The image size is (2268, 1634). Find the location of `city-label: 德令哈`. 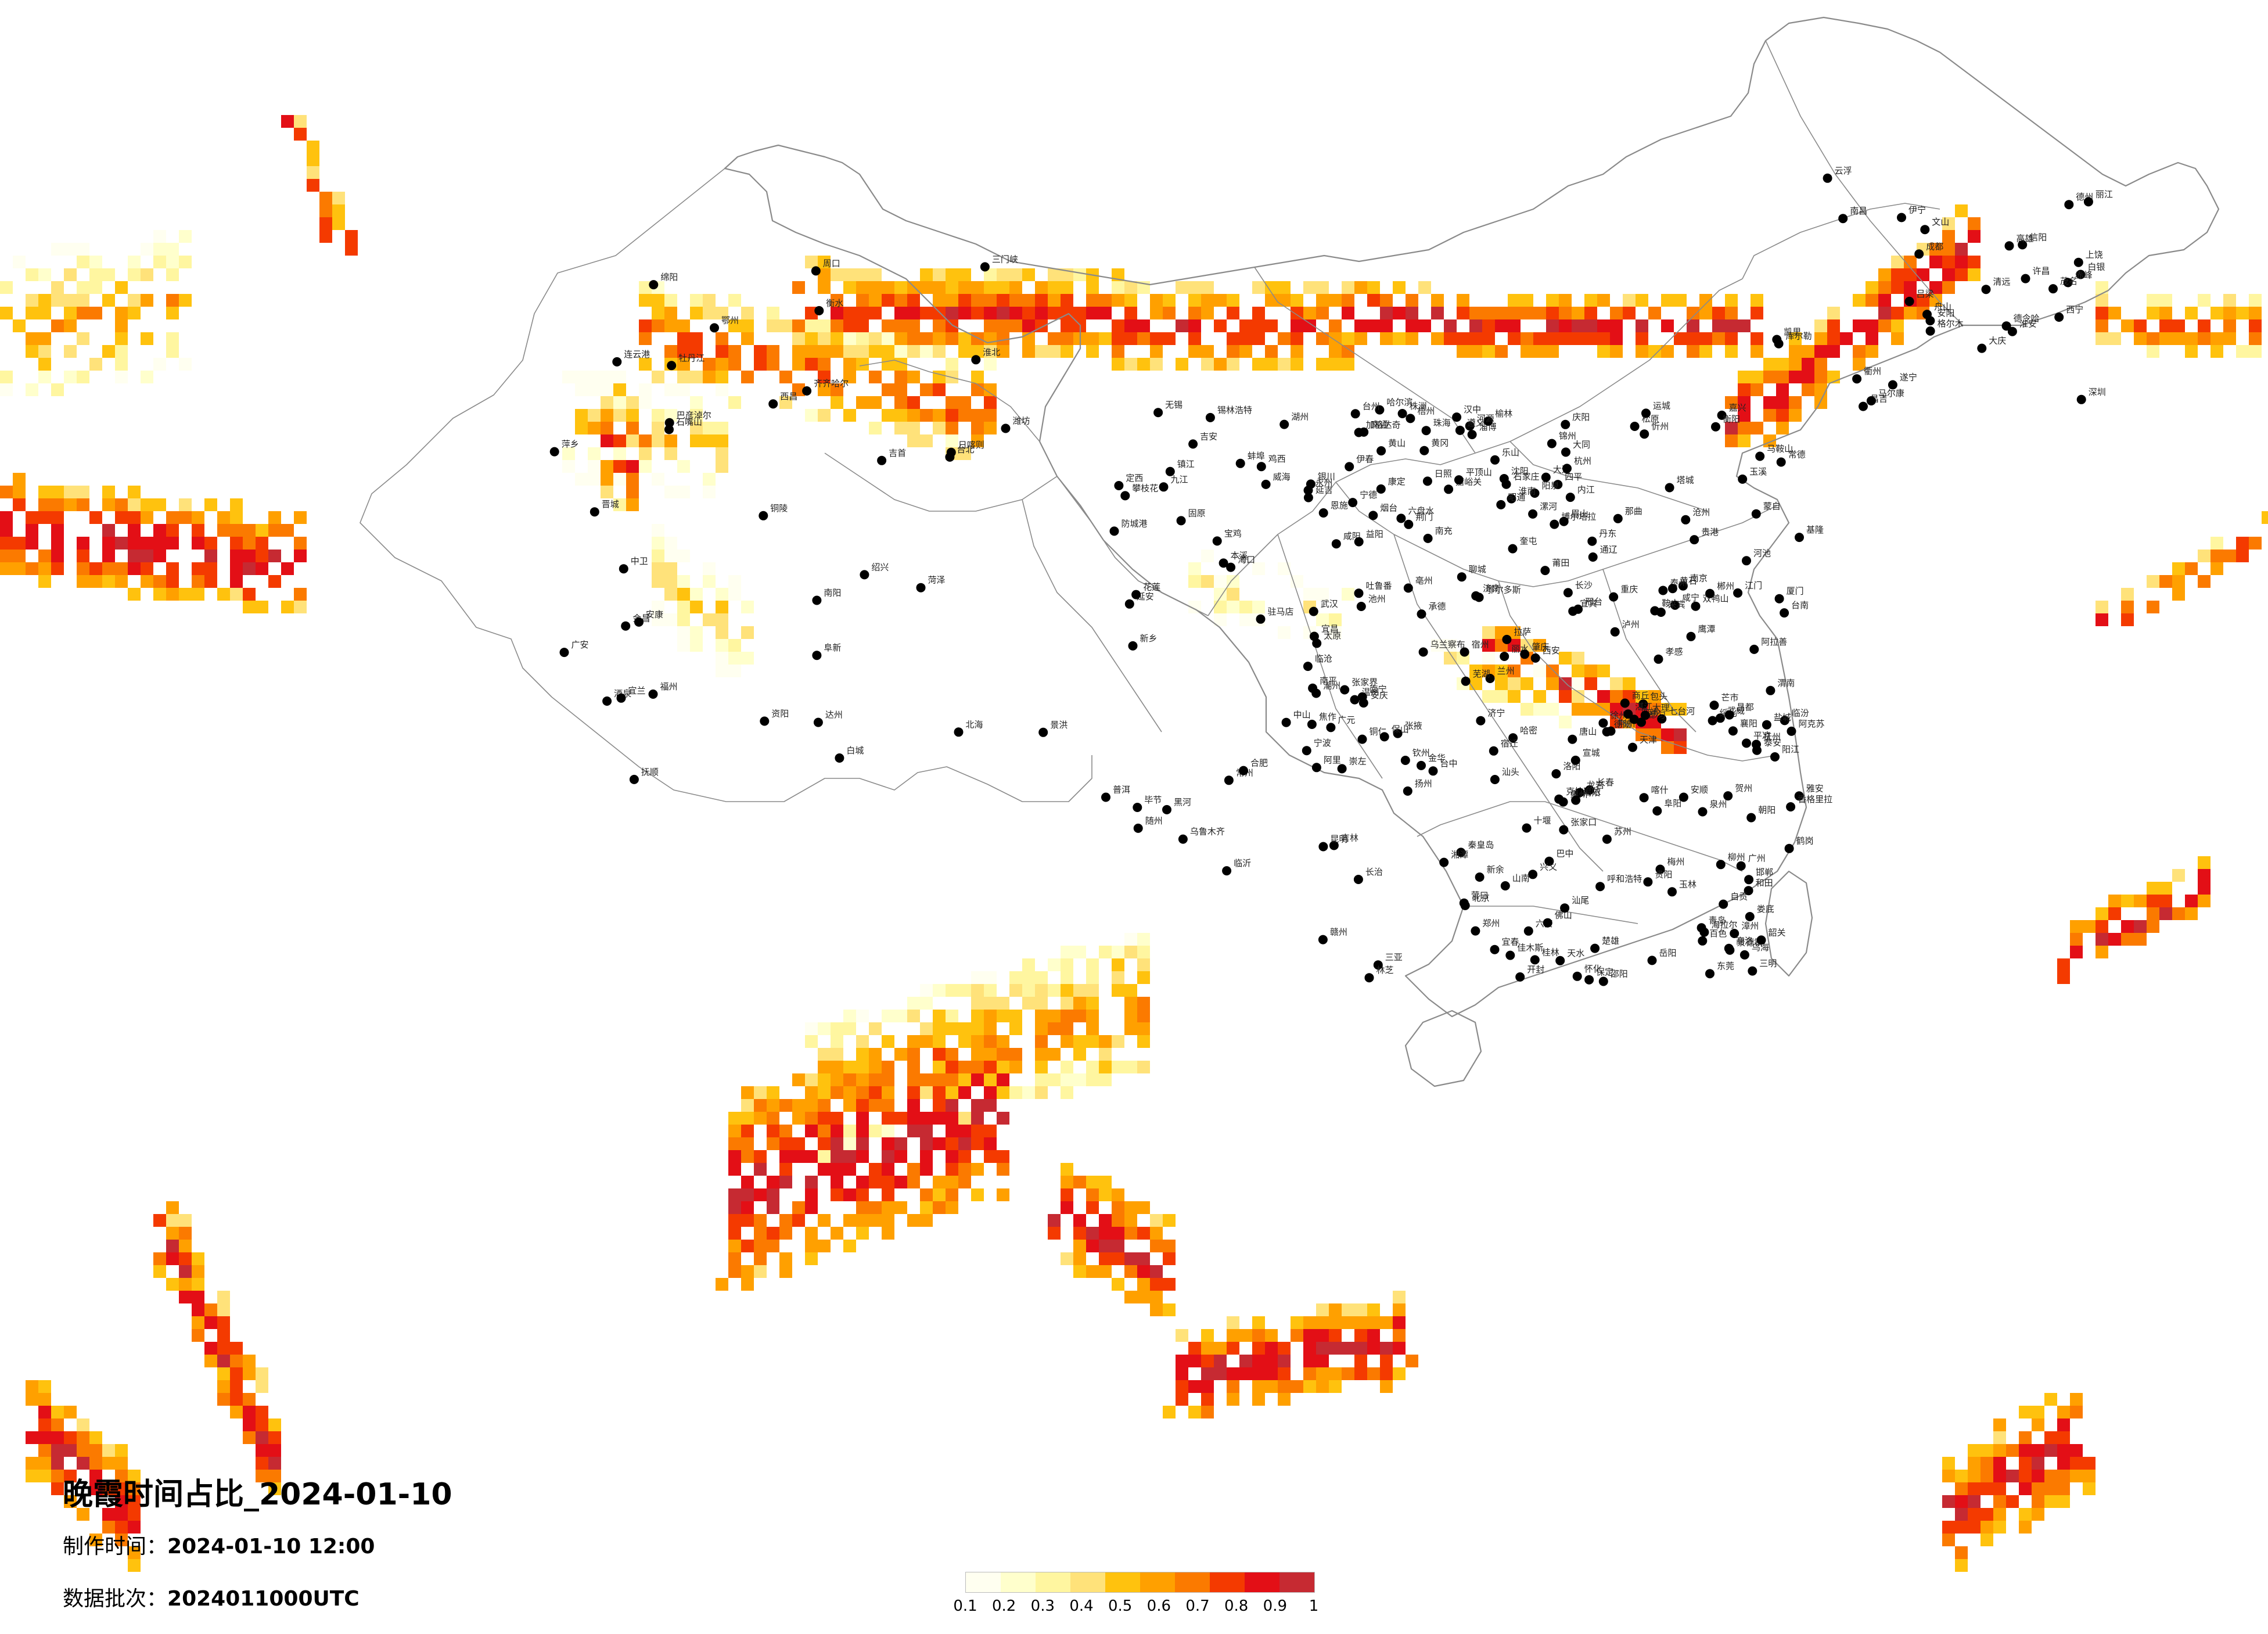

city-label: 德令哈 is located at coordinates (2027, 319).